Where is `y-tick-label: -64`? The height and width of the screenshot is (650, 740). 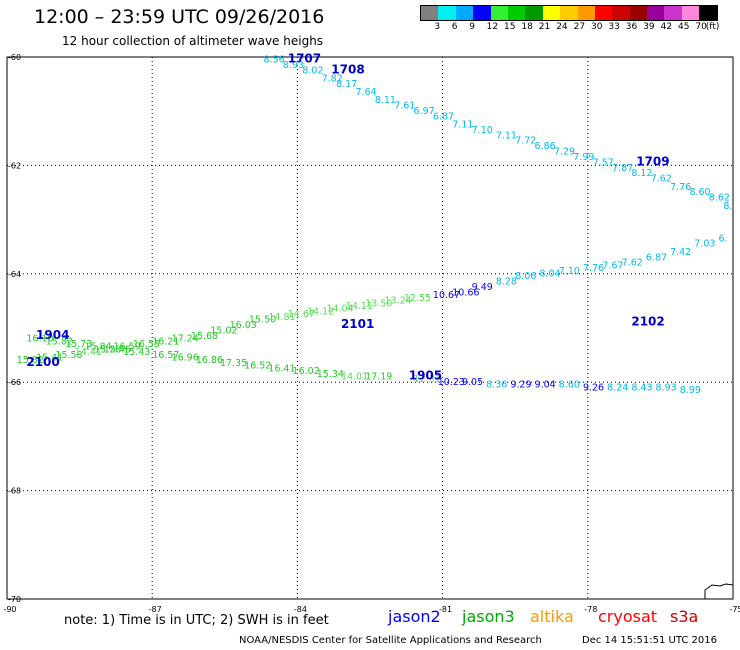
y-tick-label: -64 is located at coordinates (14, 274).